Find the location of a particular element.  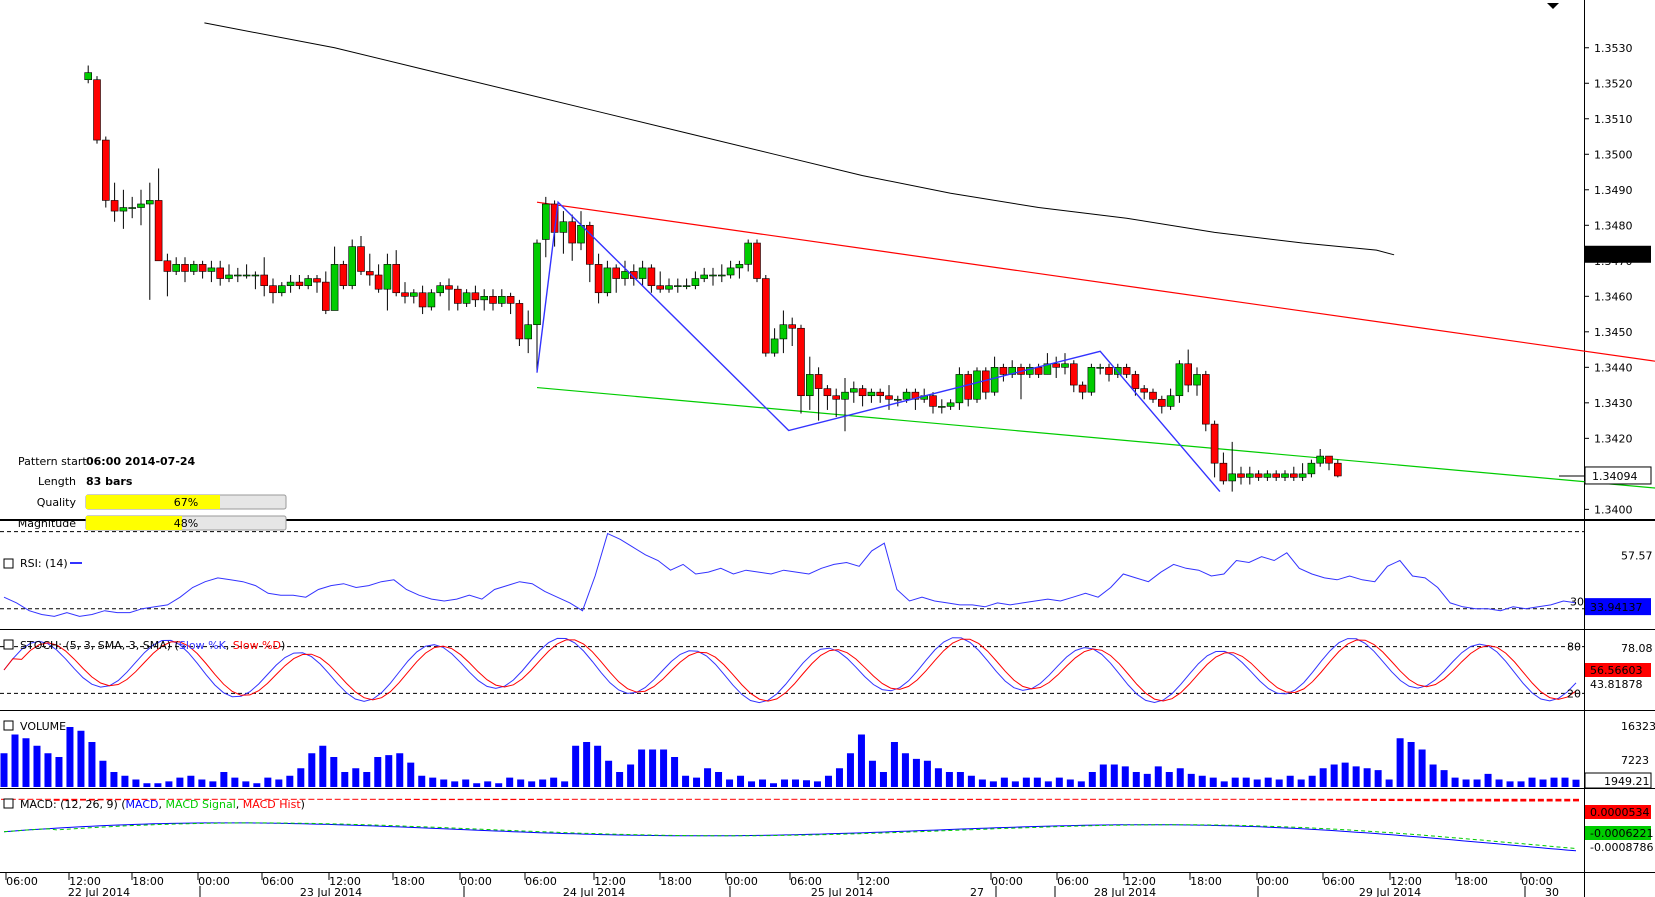

magnitude-value: 48% is located at coordinates (186, 523).